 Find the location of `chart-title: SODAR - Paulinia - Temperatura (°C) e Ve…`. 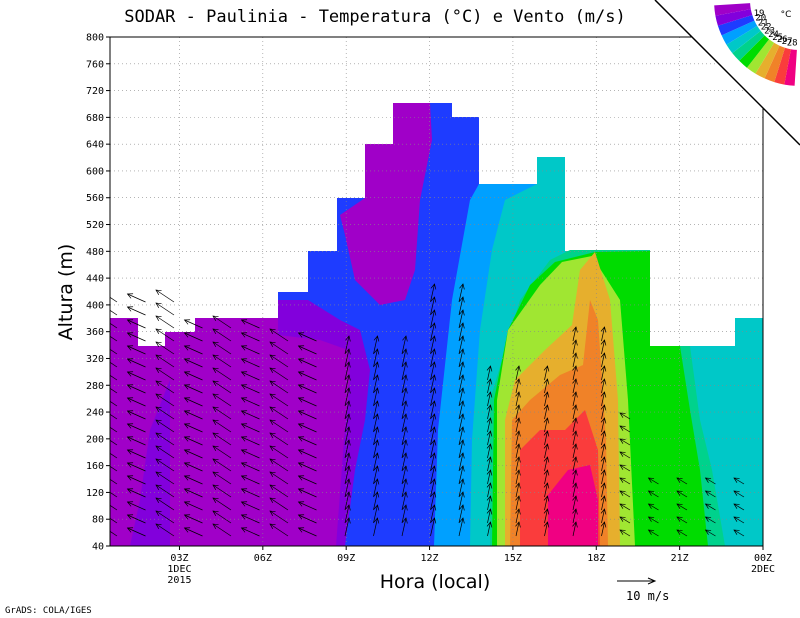

chart-title: SODAR - Paulinia - Temperatura (°C) e Ve… is located at coordinates (375, 17).